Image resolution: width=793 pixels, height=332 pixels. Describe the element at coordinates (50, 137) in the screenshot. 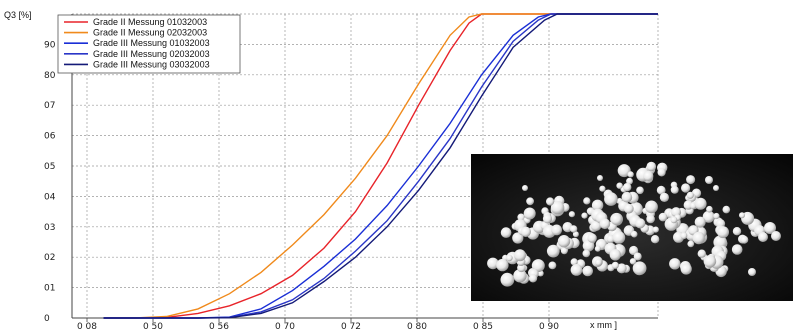

I see `y-tick-label: 06` at that location.